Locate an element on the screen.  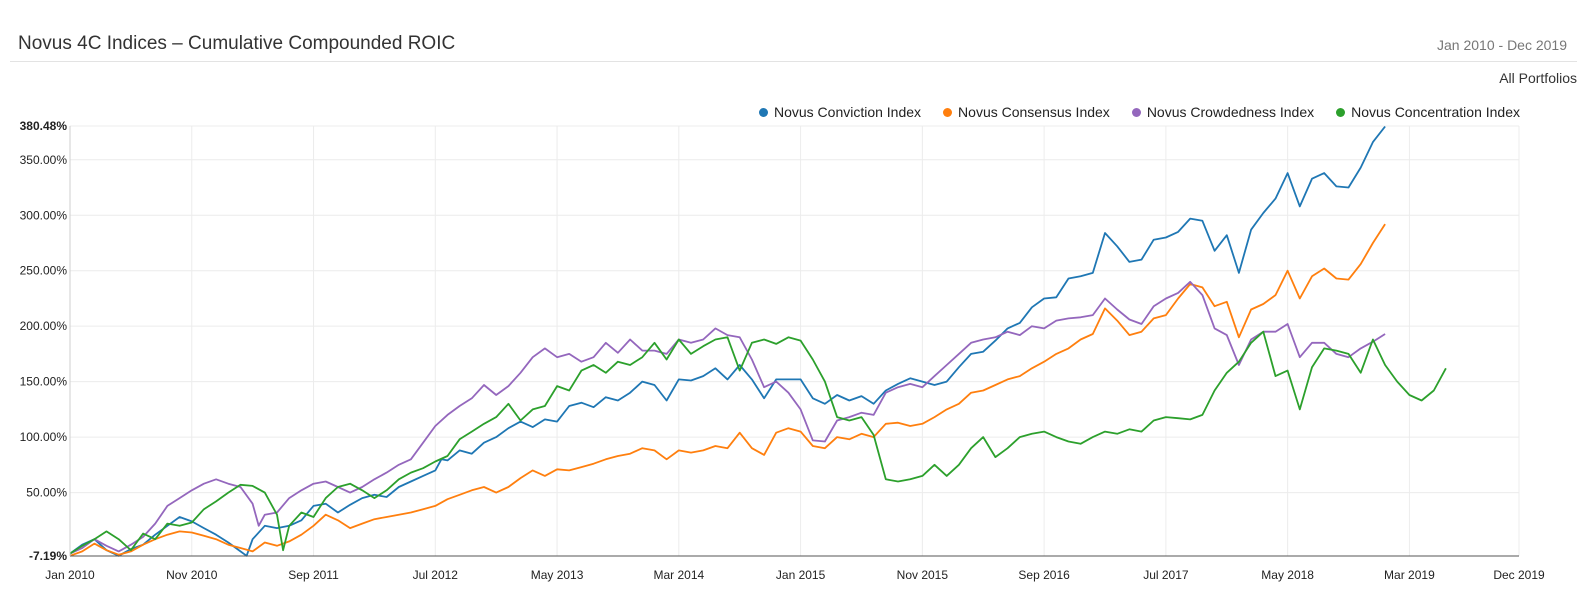
legend-label: Novus Consensus Index is located at coordinates (1034, 112).